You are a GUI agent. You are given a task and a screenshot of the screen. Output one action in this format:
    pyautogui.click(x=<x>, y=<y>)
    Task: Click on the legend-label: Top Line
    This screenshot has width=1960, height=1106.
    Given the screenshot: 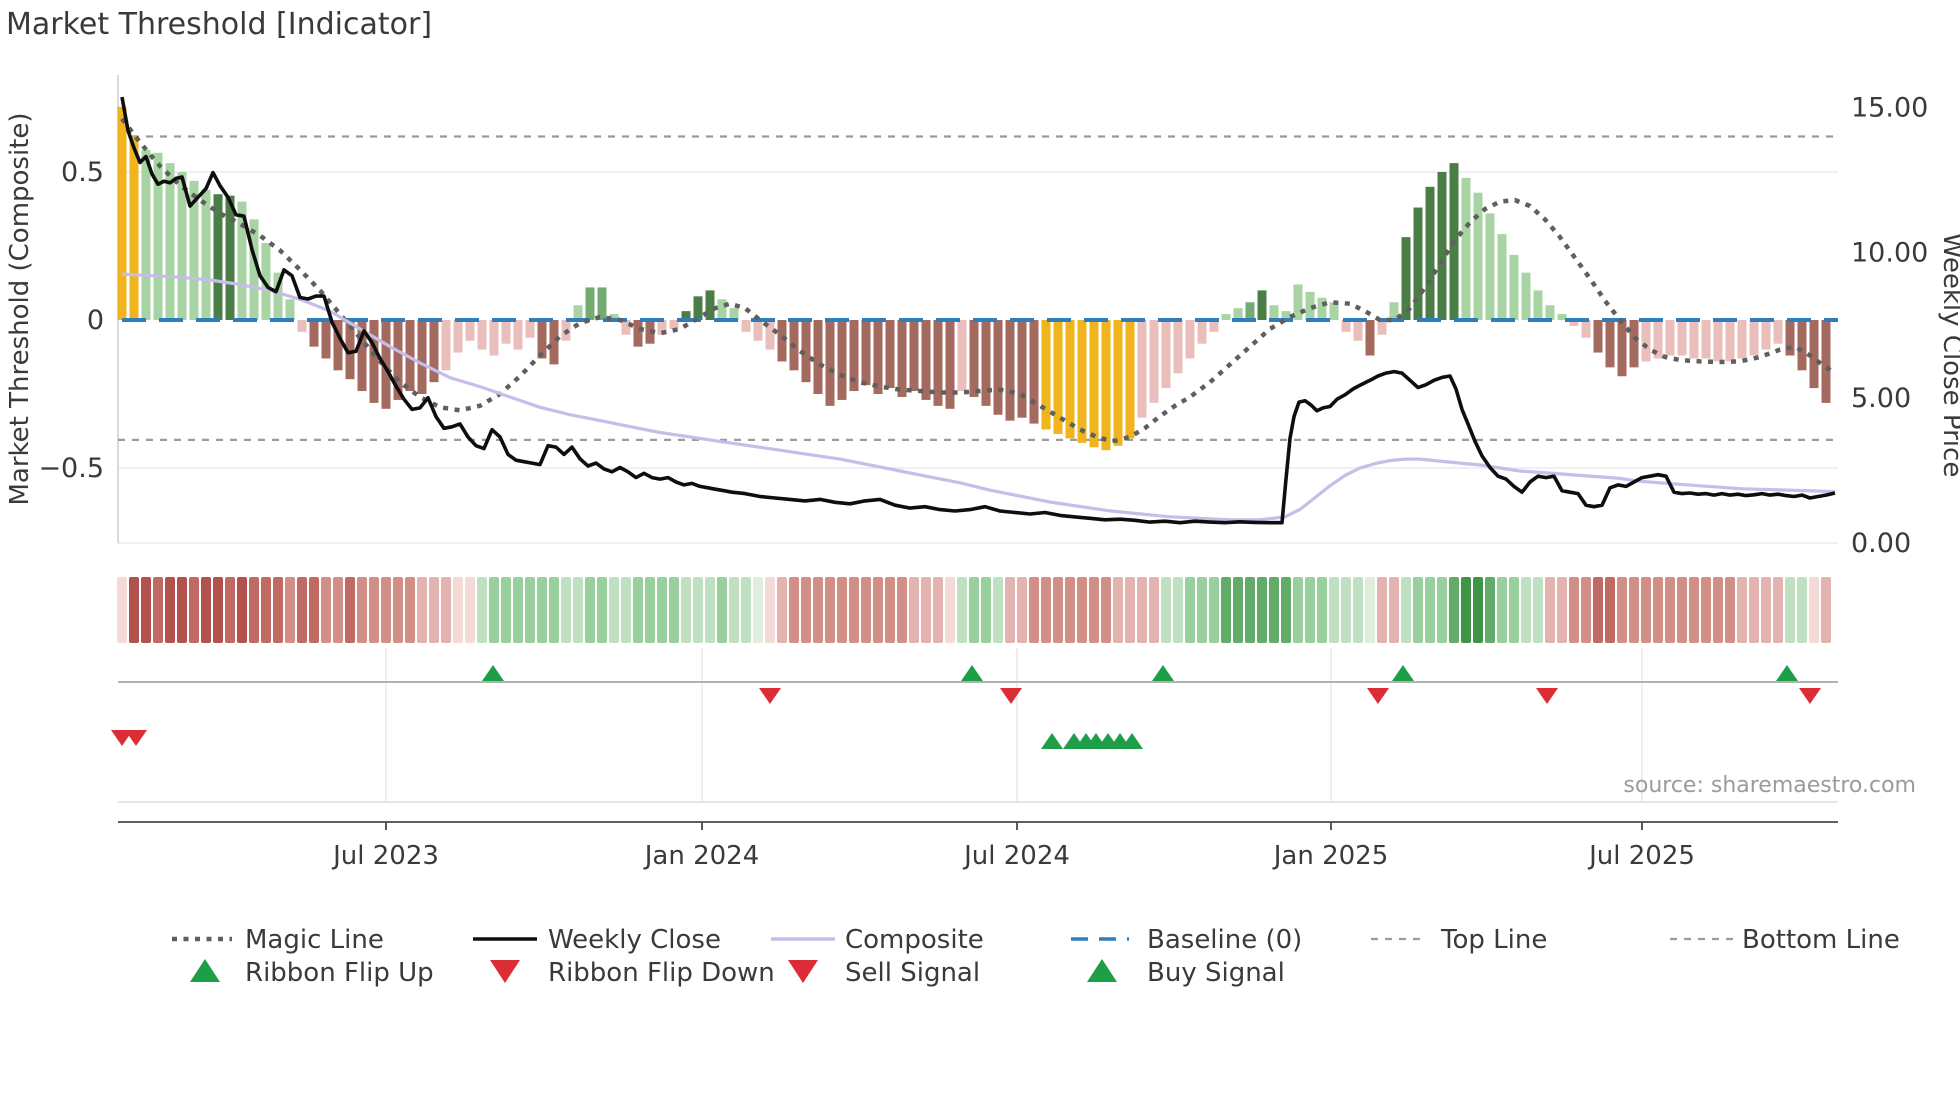 What is the action you would take?
    pyautogui.click(x=1493, y=940)
    